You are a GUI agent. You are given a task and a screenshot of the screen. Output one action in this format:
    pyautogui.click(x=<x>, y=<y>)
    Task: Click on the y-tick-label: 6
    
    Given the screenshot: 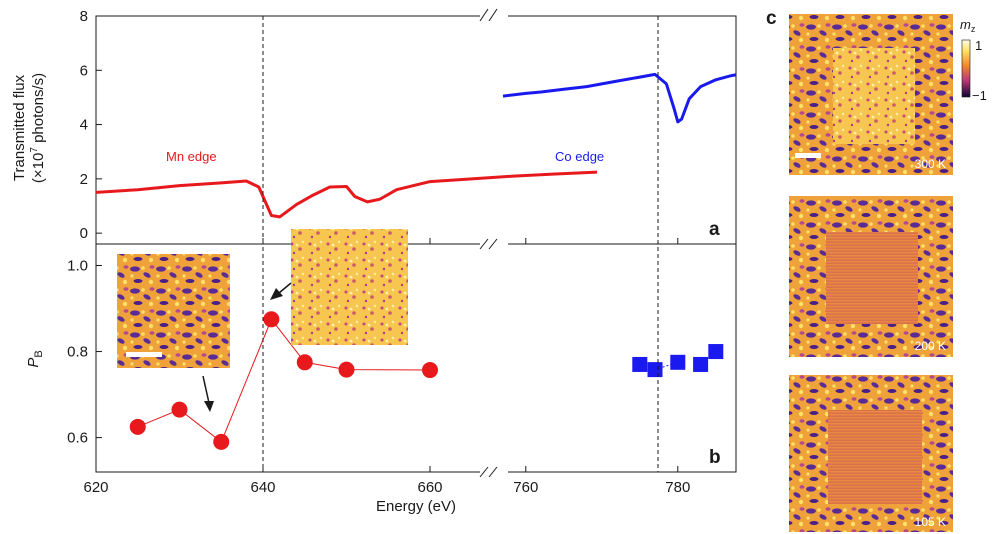 What is the action you would take?
    pyautogui.click(x=84, y=70)
    